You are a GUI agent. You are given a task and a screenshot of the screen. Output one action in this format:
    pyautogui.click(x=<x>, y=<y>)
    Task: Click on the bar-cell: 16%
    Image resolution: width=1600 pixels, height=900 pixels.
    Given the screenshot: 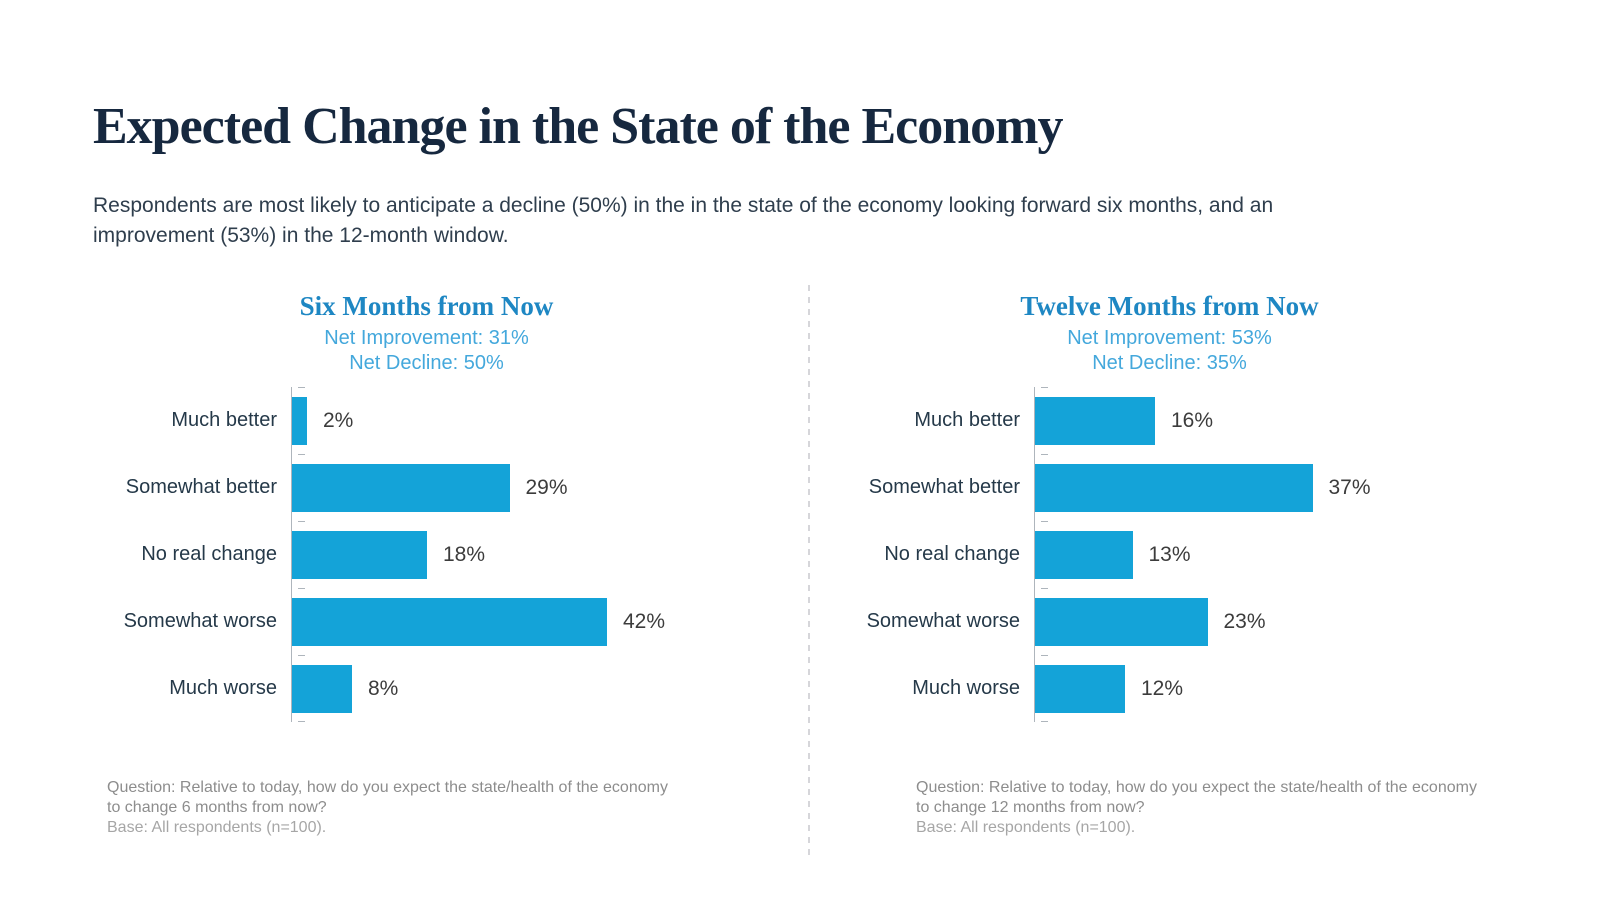 What is the action you would take?
    pyautogui.click(x=1262, y=420)
    